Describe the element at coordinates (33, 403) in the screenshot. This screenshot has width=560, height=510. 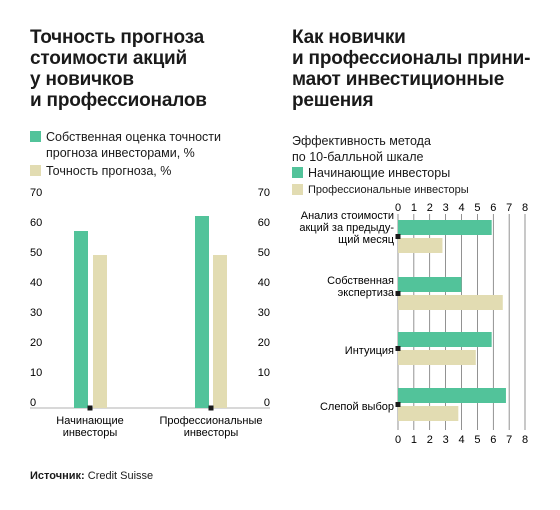
I see `y-tick-left: 0` at that location.